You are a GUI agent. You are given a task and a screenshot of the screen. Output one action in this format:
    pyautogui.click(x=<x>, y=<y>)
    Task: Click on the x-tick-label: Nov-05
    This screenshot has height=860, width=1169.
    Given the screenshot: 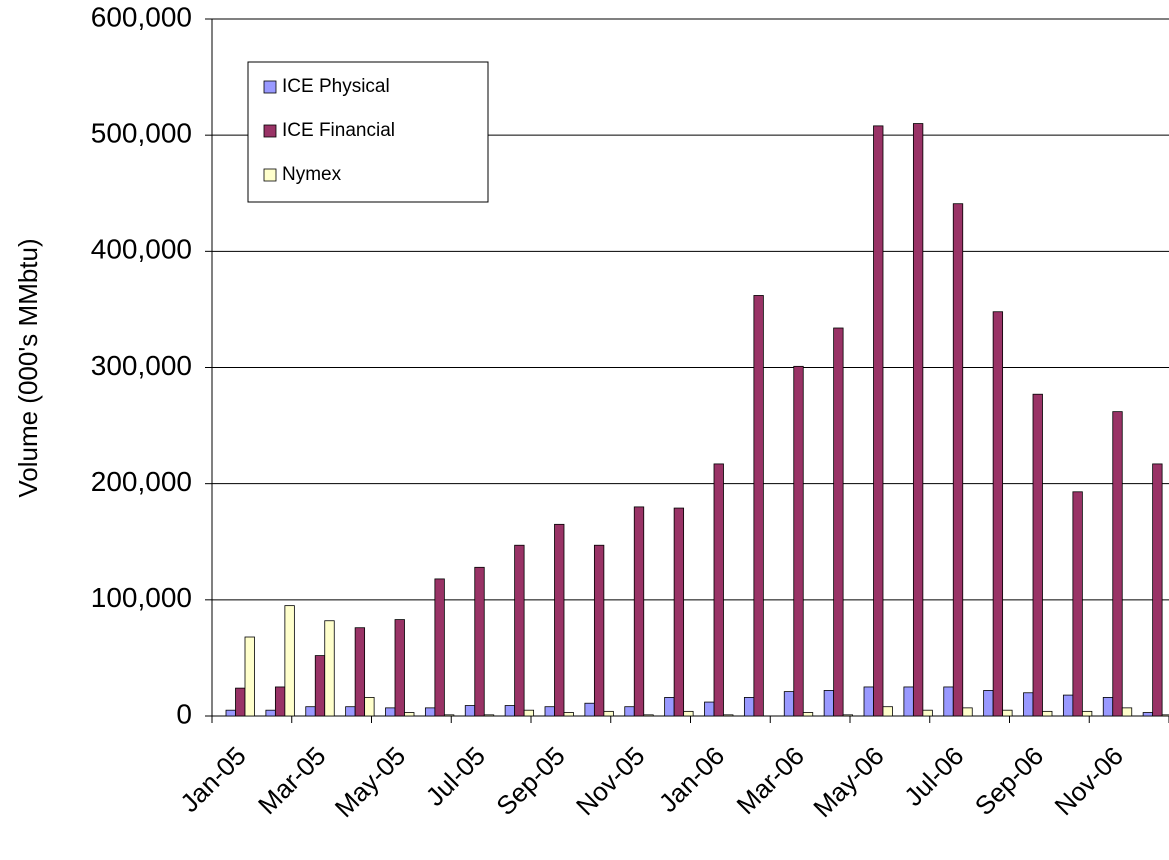 What is the action you would take?
    pyautogui.click(x=610, y=781)
    